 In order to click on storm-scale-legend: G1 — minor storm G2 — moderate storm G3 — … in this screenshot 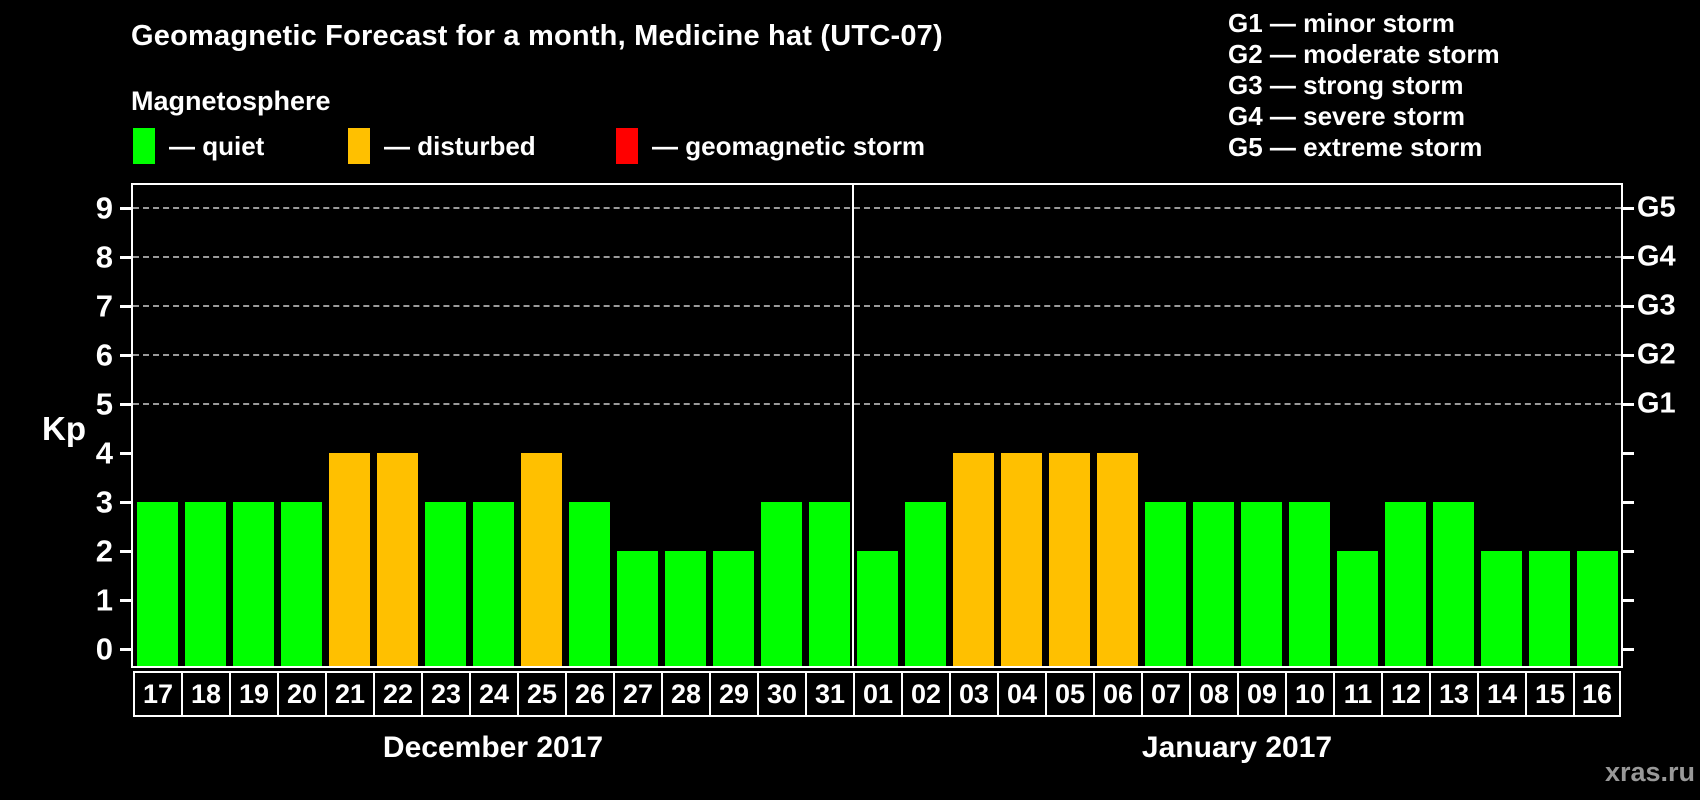, I will do `click(1364, 85)`.